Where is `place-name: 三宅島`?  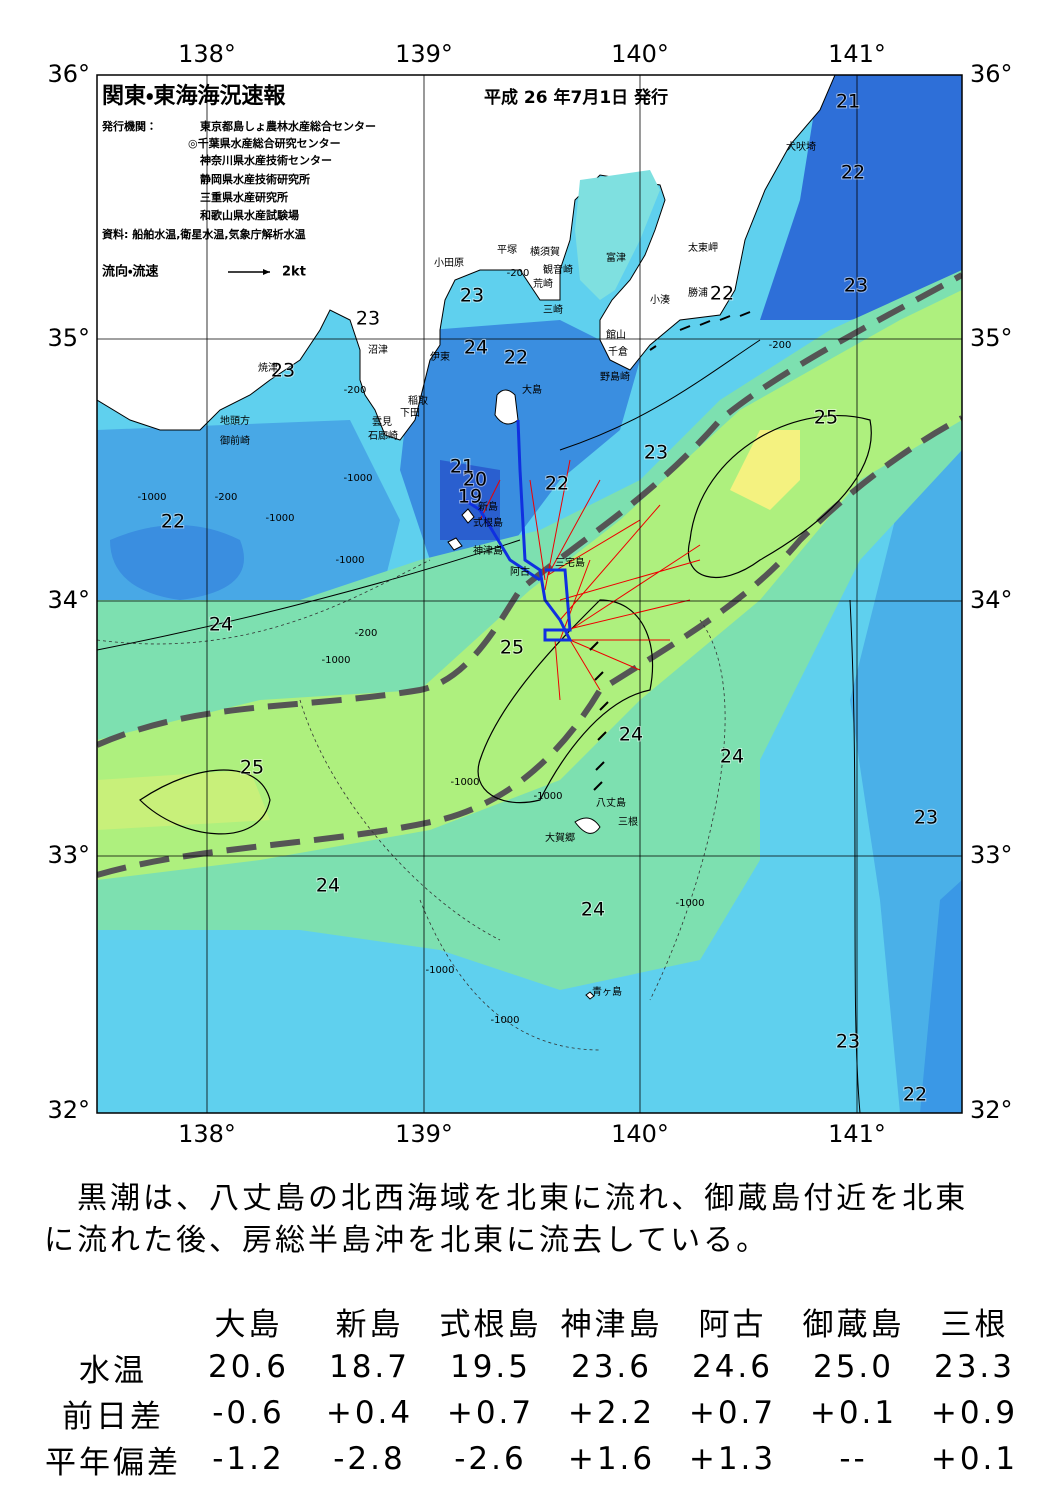 place-name: 三宅島 is located at coordinates (570, 562).